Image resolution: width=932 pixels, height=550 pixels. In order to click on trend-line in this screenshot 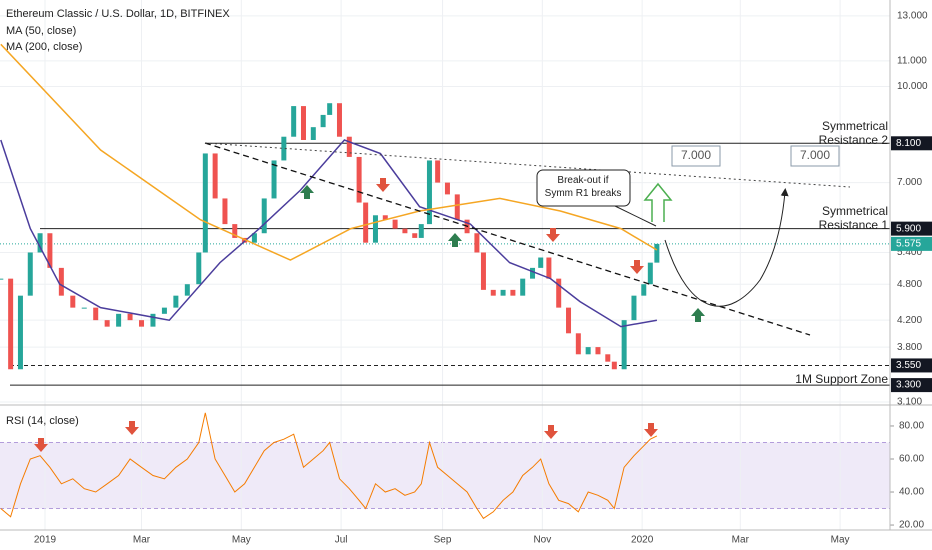, I will do `click(527, 165)`.